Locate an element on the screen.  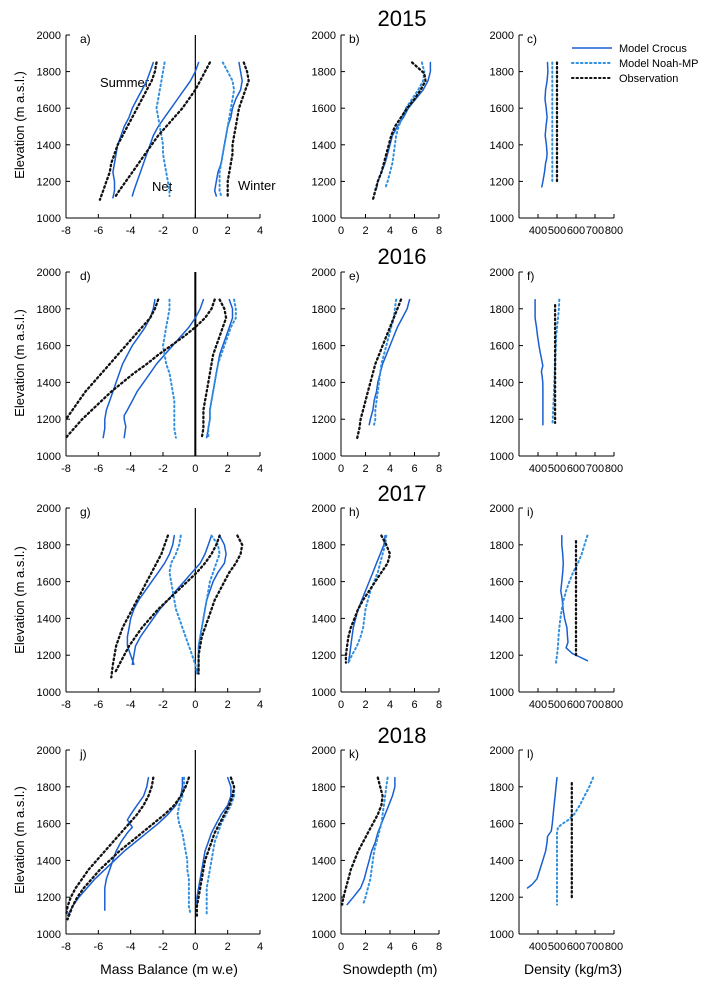
x-tick-label: 600 is located at coordinates (576, 947).